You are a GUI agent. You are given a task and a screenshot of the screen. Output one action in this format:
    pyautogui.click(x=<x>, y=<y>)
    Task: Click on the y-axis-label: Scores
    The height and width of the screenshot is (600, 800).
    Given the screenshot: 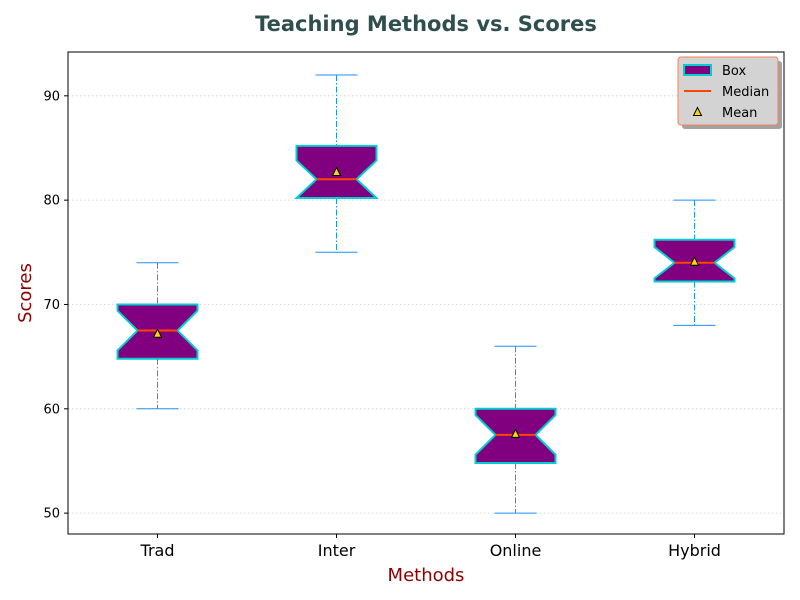 What is the action you would take?
    pyautogui.click(x=25, y=293)
    